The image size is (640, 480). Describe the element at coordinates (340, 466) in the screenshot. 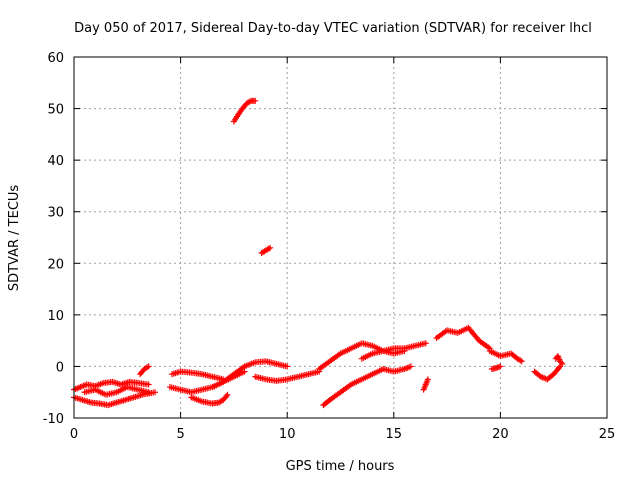

I see `x-axis-label: GPS time / hours` at that location.